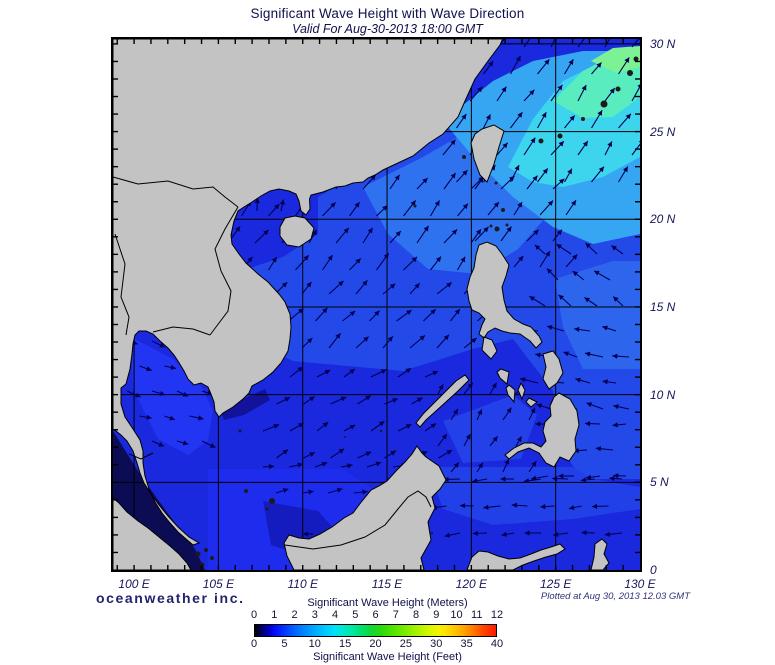  Describe the element at coordinates (490, 429) in the screenshot. I see `patch-sulu-bright` at that location.